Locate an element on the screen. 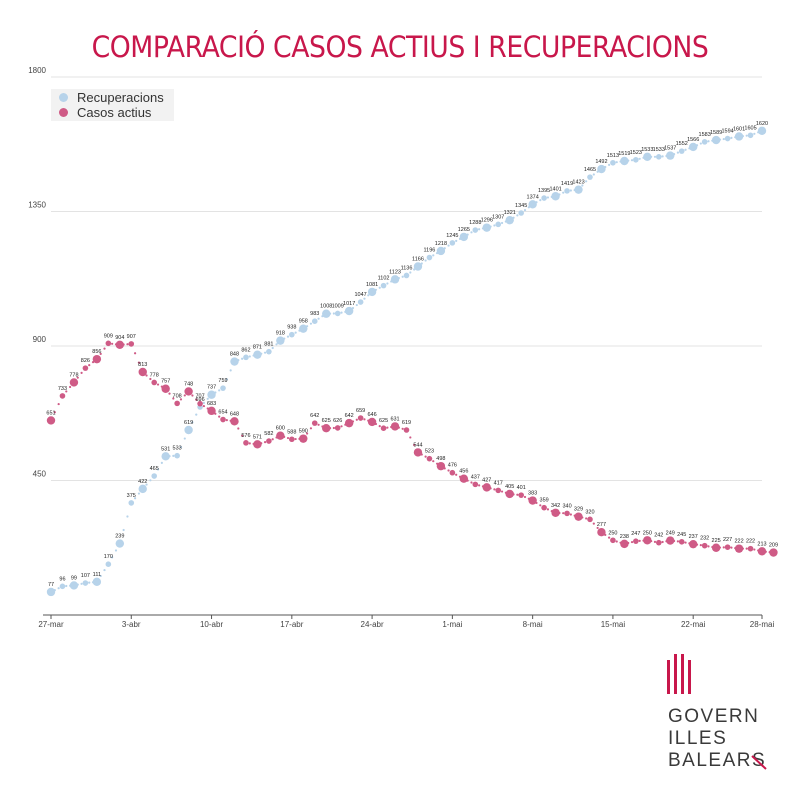  logo-text-illes: ILLES is located at coordinates (698, 738).